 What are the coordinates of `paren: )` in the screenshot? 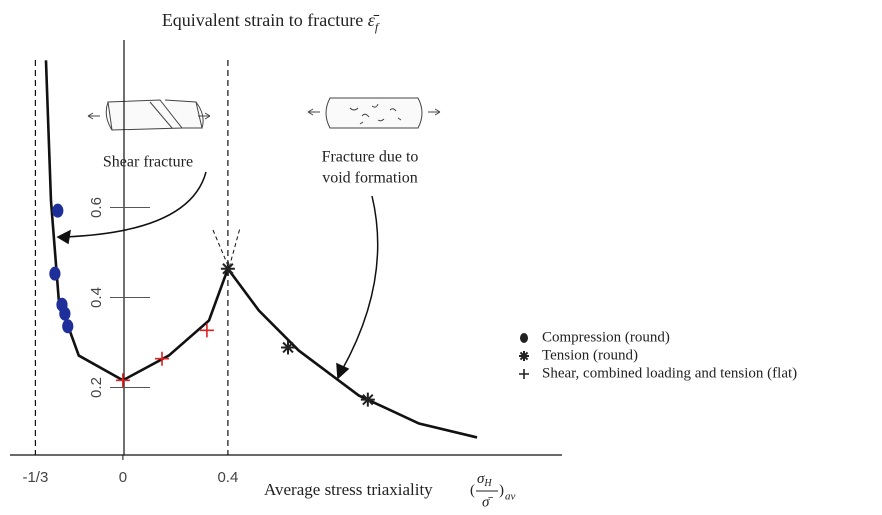 It's located at (501, 490).